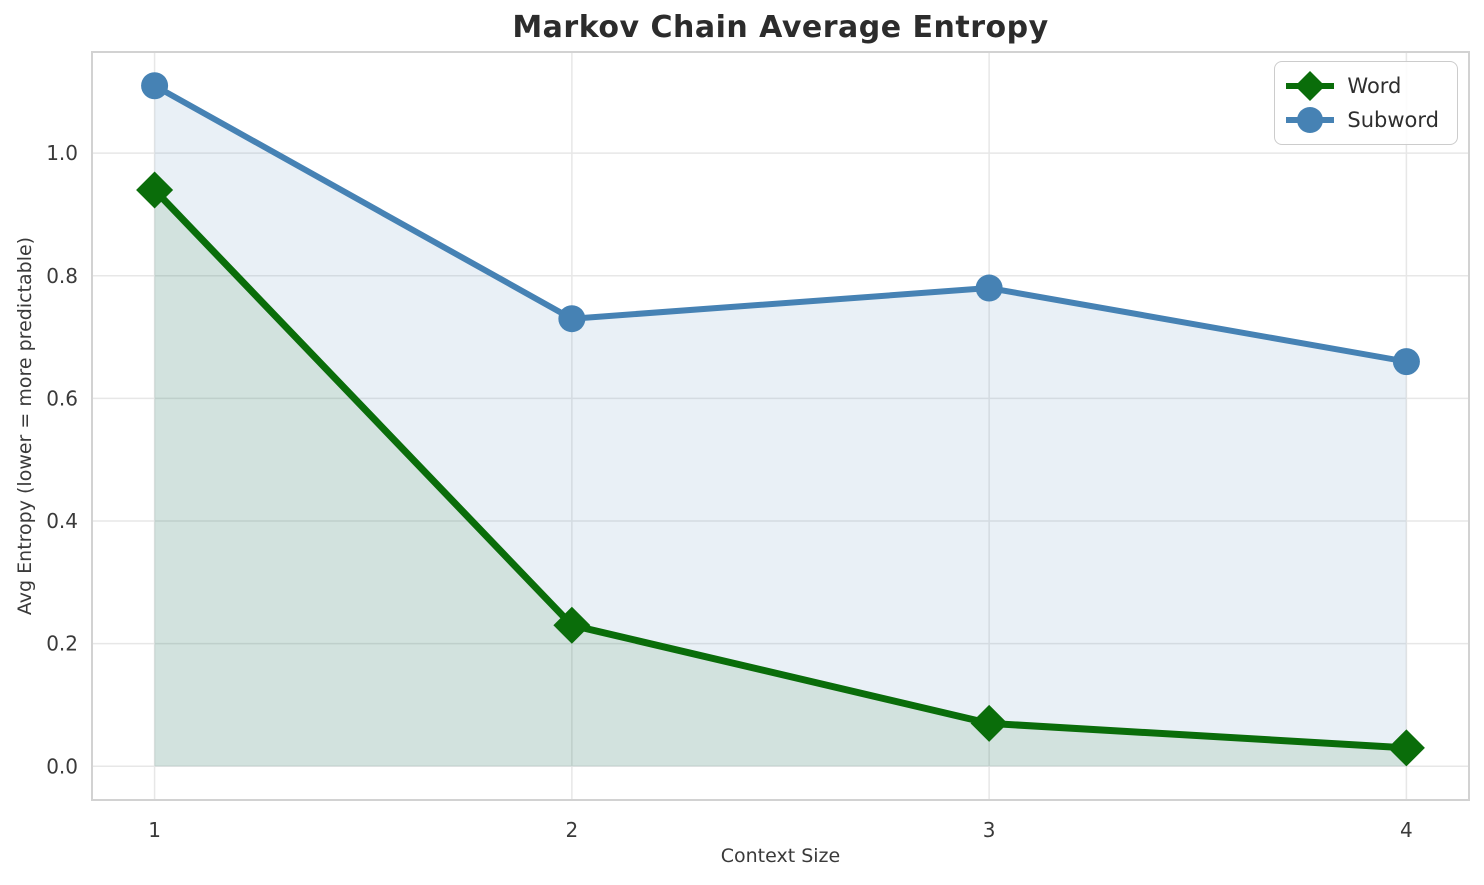 The image size is (1484, 885). I want to click on legend-marker-word-diamond-icon, so click(1310, 86).